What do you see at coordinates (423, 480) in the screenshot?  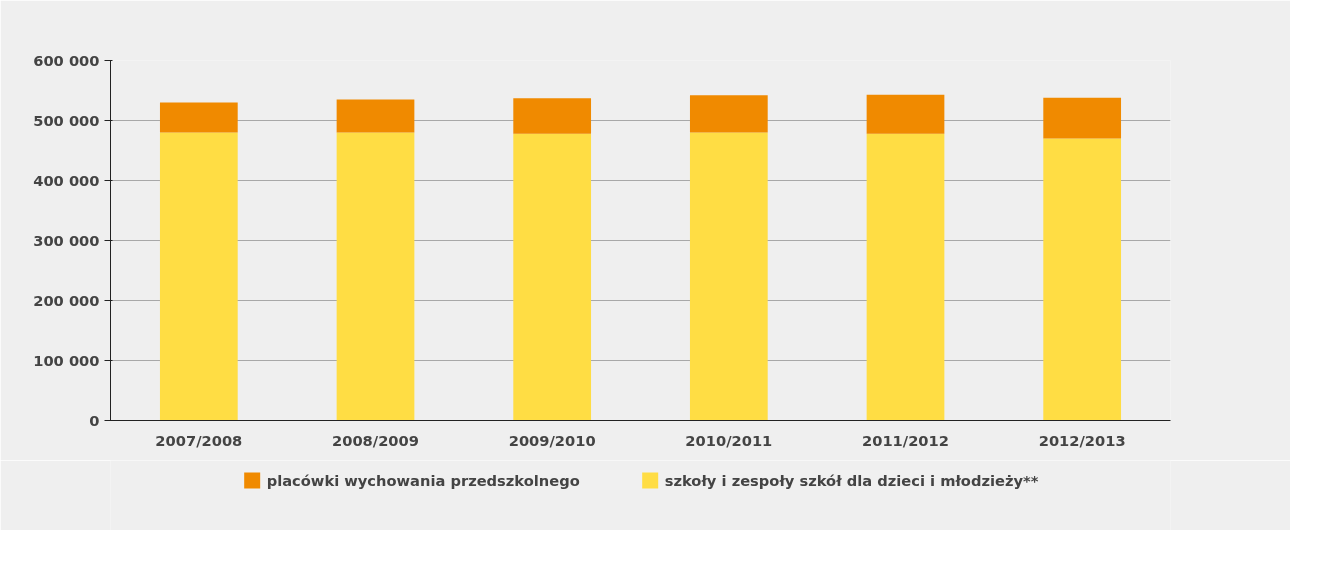 I see `legend-label: placówki wychowania przedszkolnego` at bounding box center [423, 480].